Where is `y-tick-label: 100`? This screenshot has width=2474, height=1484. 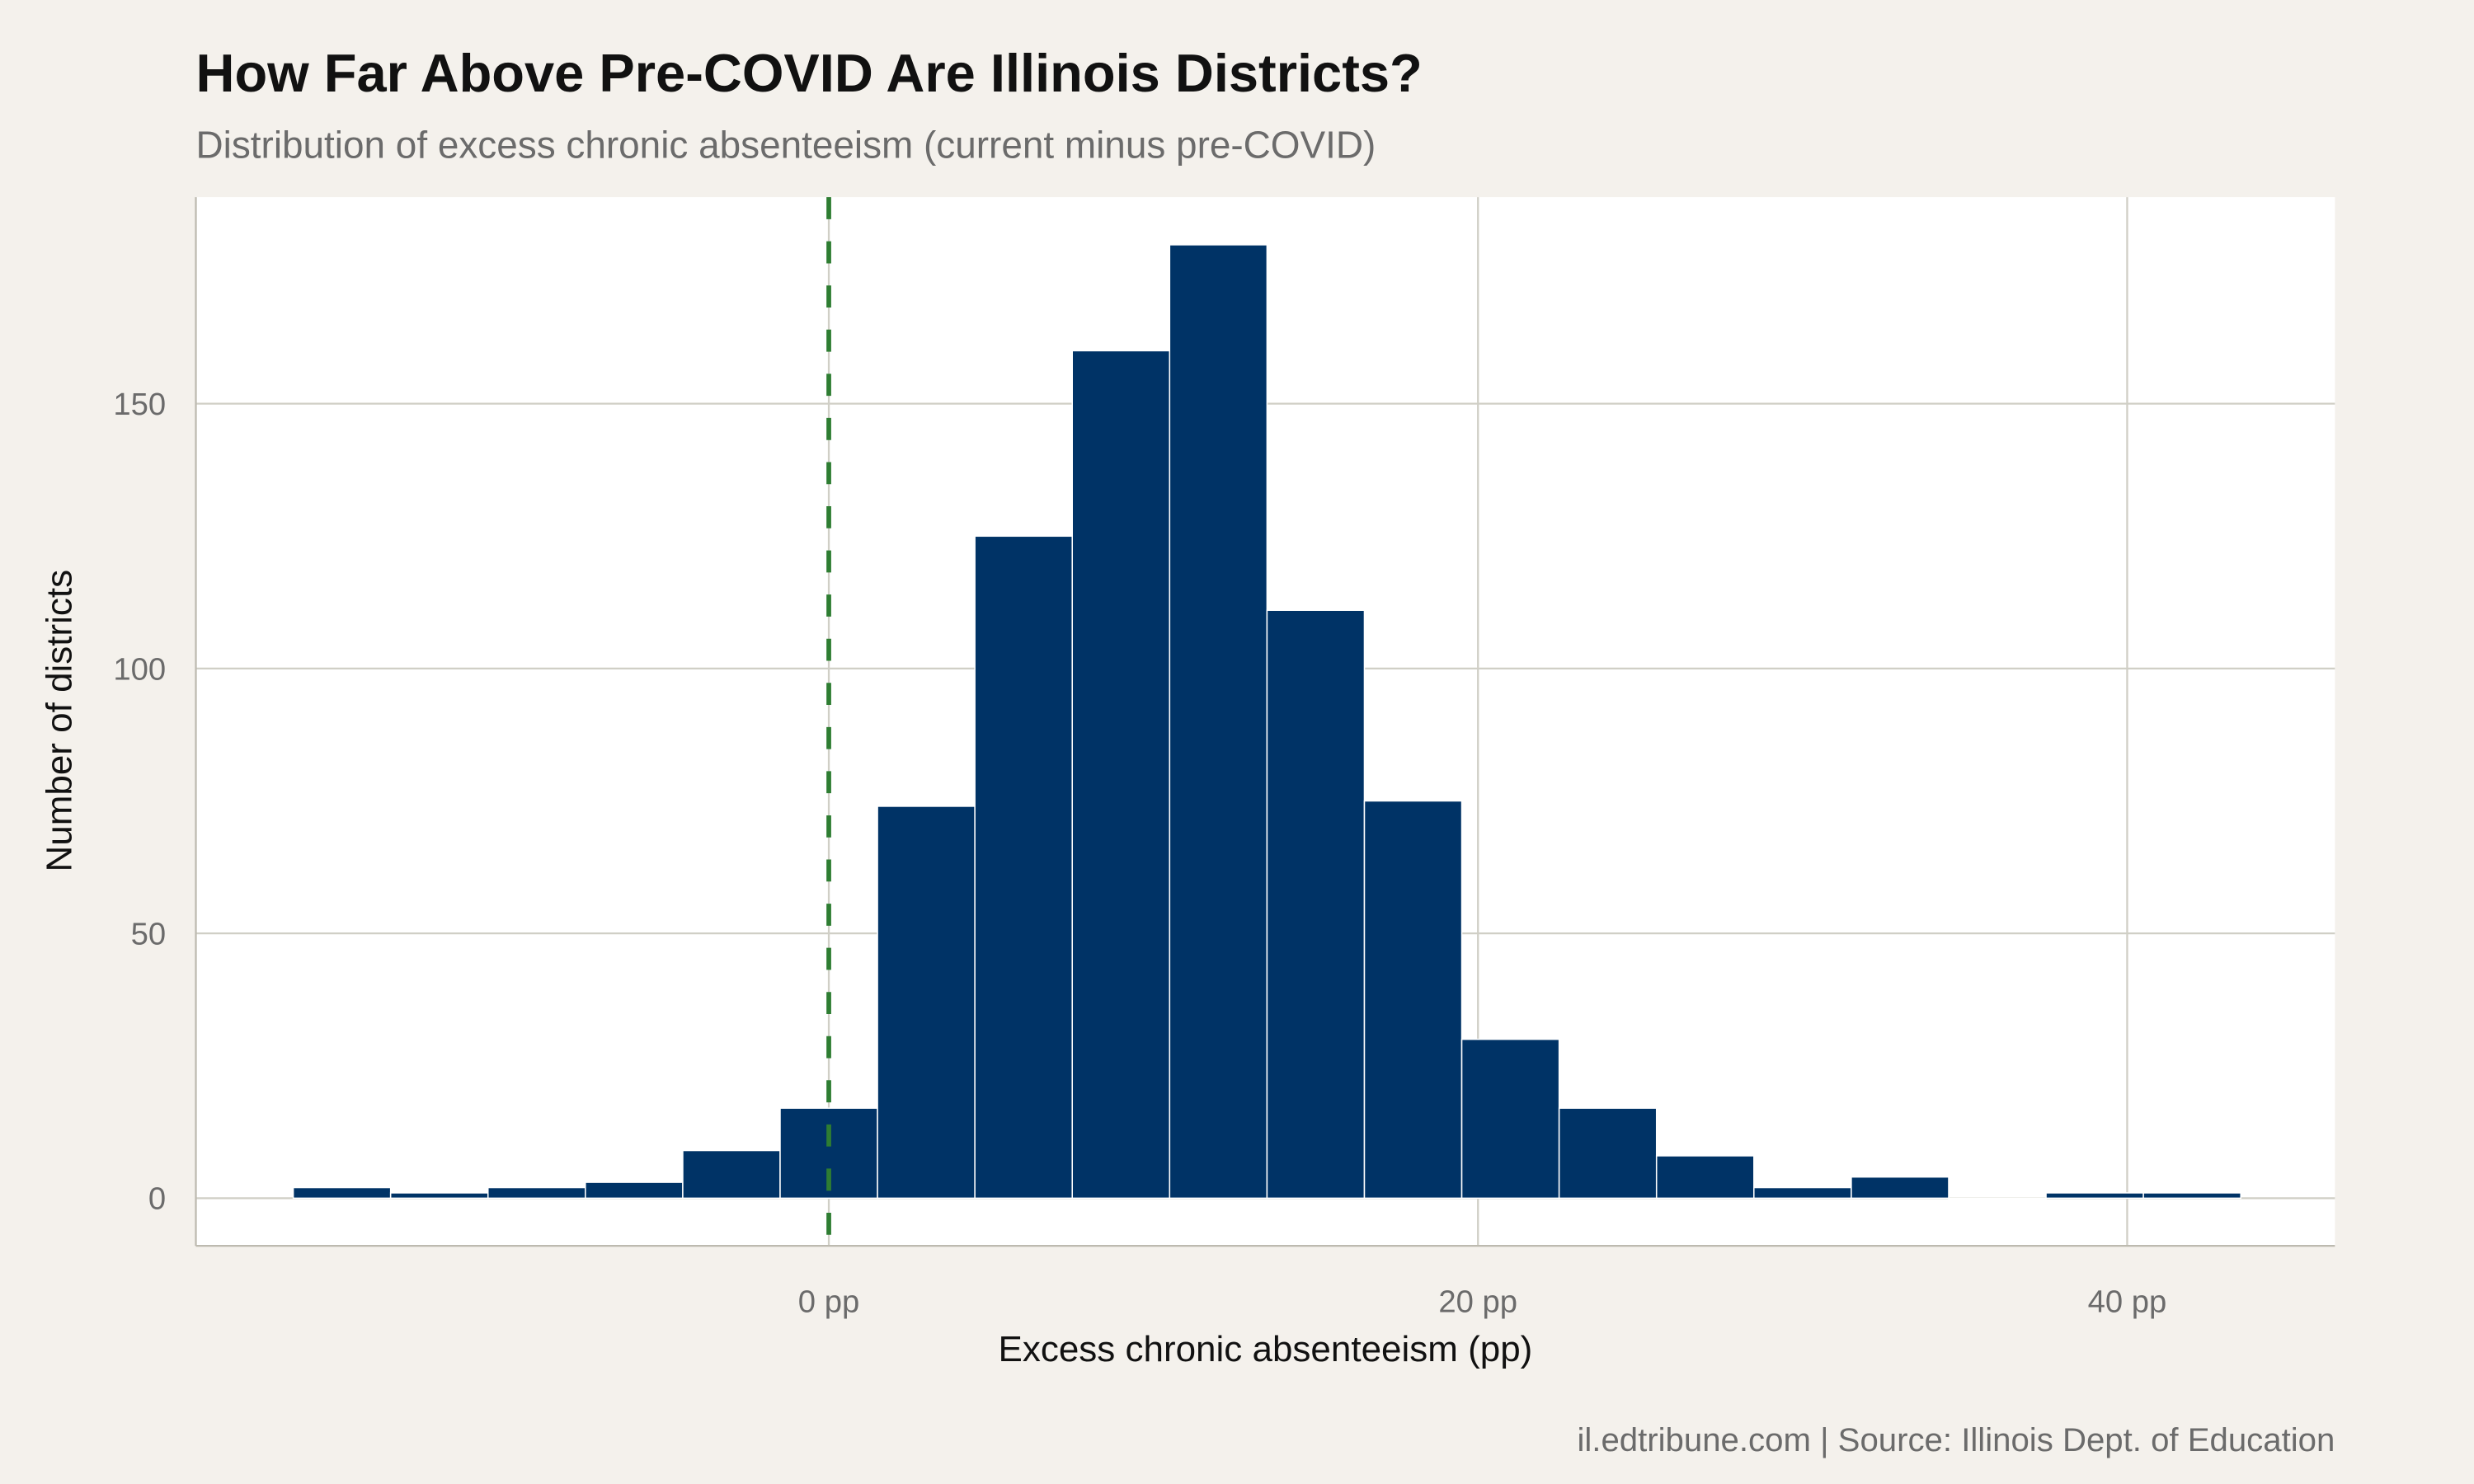
y-tick-label: 100 is located at coordinates (139, 669).